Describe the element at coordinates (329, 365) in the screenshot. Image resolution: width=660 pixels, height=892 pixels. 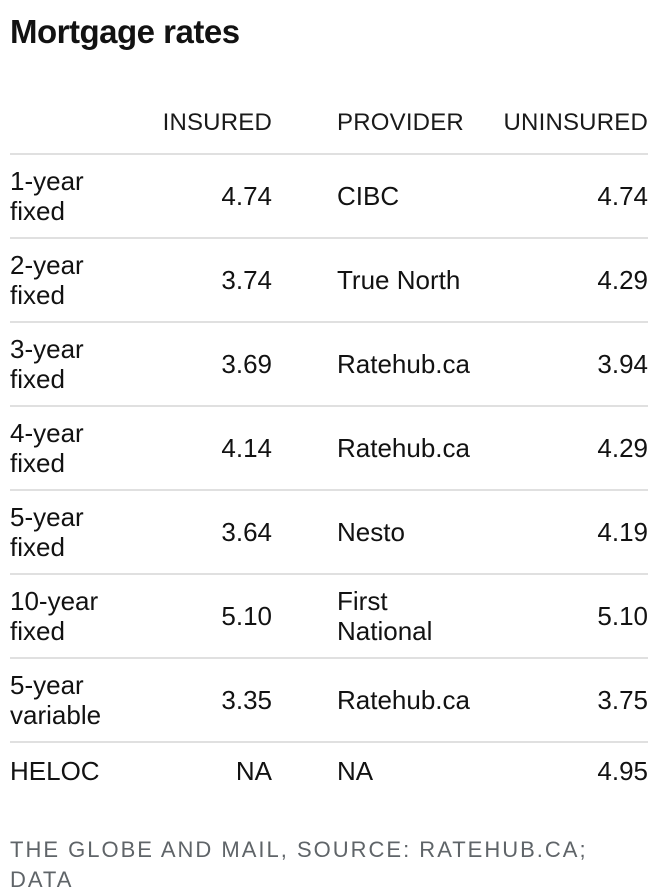
I see `table-row: 3-year fixed 3.69 Ratehub.ca 3.94` at that location.